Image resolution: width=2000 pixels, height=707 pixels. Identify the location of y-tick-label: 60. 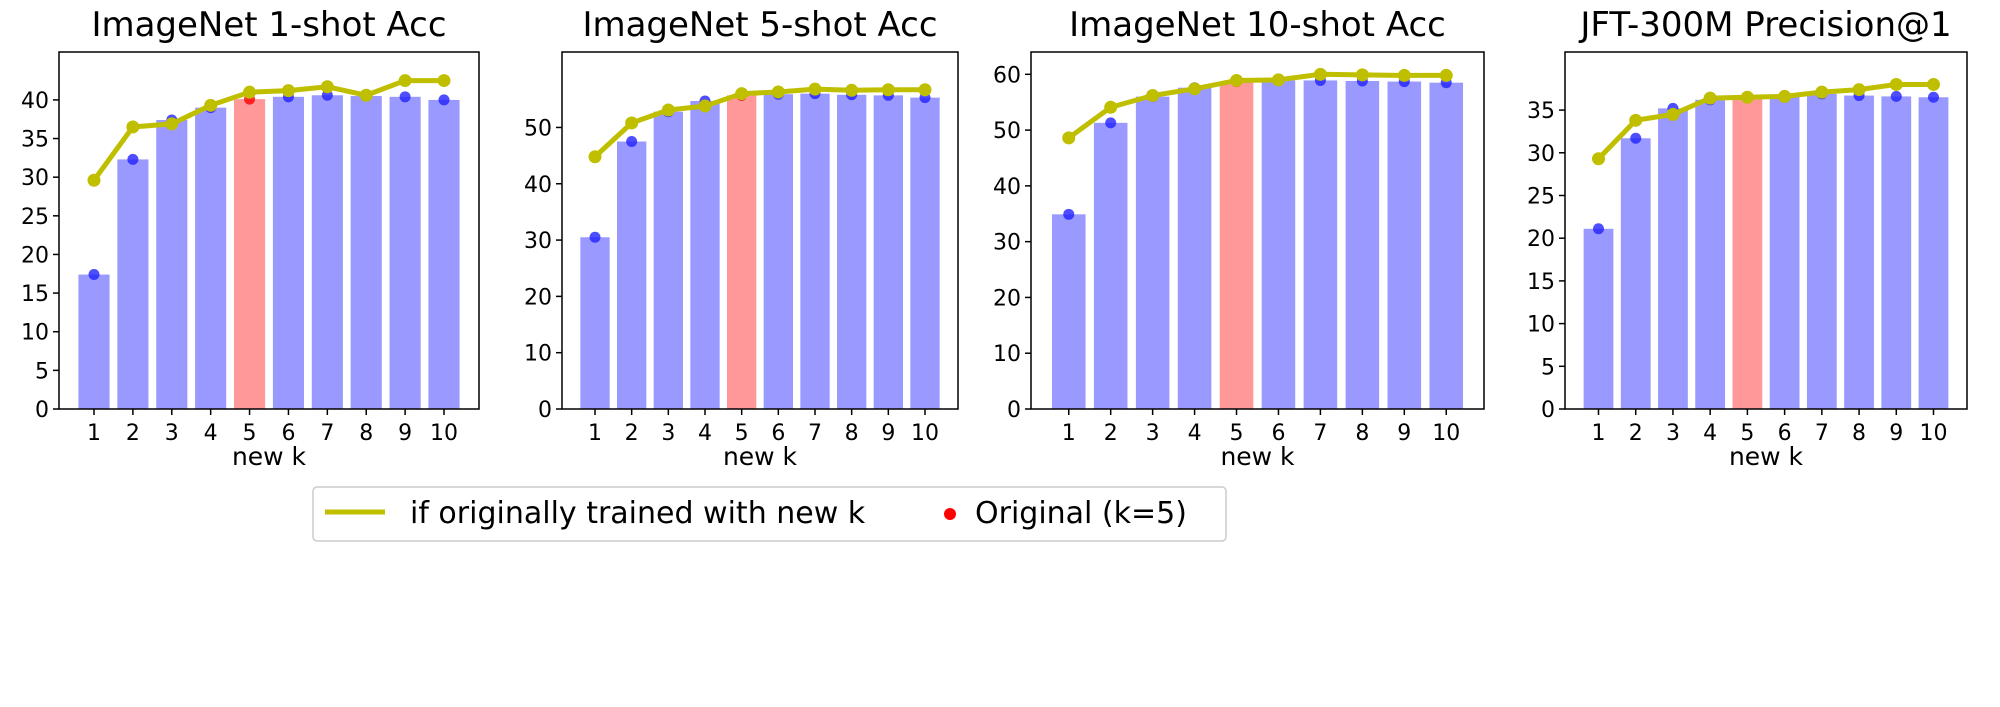
(1007, 75).